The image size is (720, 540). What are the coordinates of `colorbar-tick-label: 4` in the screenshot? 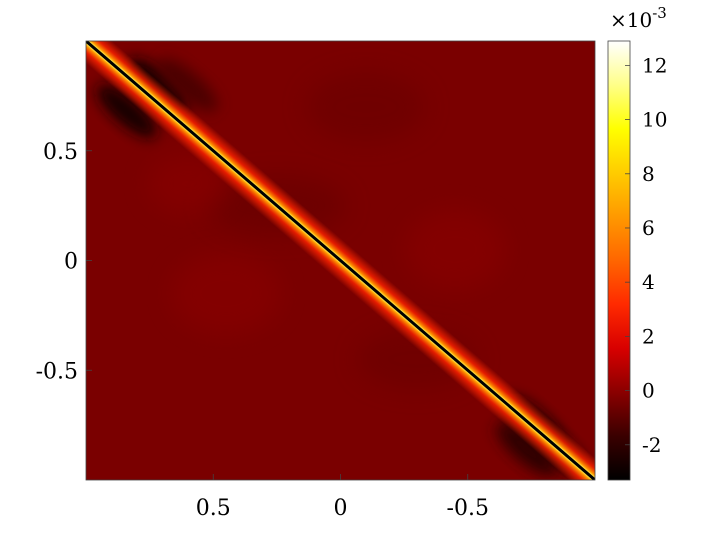 It's located at (648, 282).